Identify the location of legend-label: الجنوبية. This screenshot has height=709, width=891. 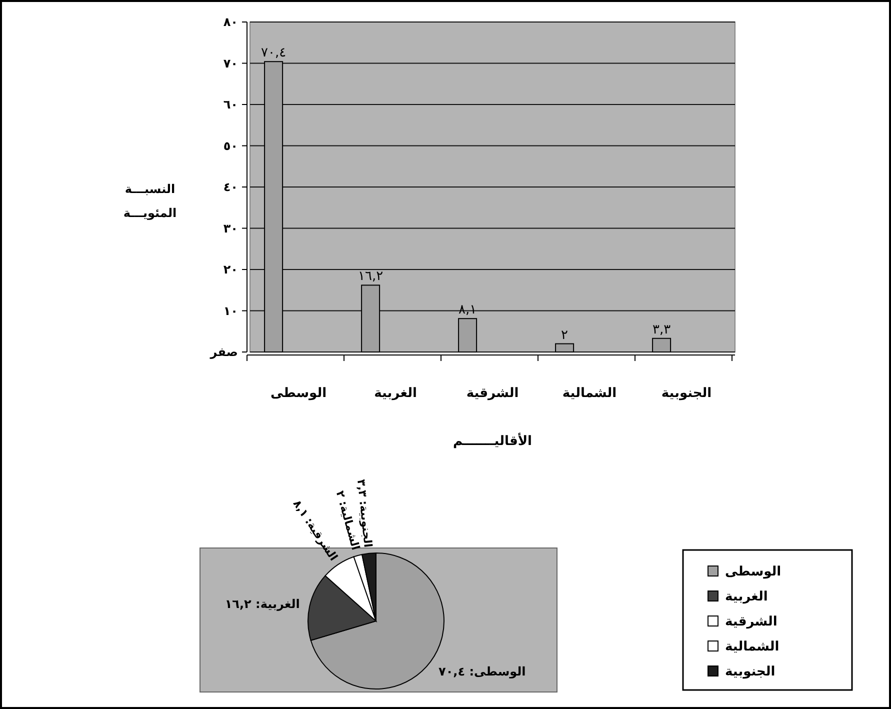
(750, 672).